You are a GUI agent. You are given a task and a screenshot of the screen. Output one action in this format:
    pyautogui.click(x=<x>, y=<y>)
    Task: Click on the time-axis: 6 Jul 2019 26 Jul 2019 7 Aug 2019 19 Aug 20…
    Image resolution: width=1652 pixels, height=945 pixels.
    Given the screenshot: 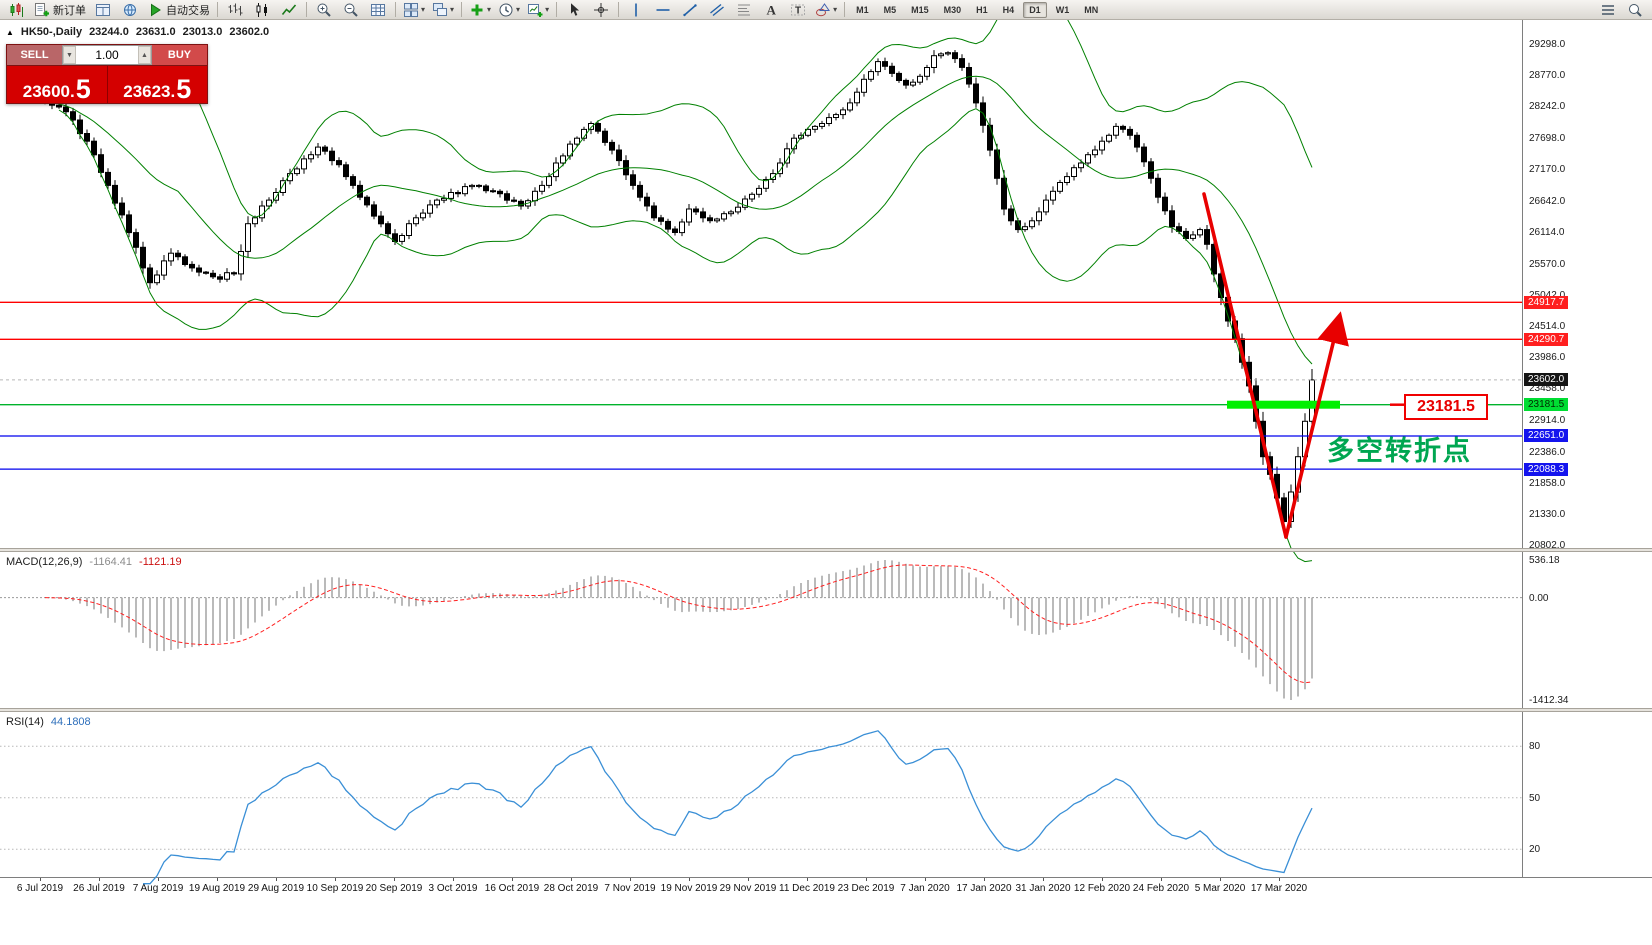 What is the action you would take?
    pyautogui.click(x=826, y=911)
    